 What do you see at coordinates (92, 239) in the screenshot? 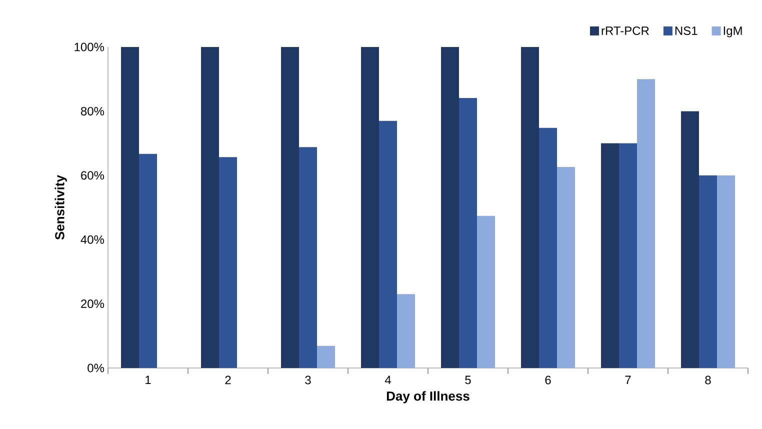
I see `y-tick-label: 40%` at bounding box center [92, 239].